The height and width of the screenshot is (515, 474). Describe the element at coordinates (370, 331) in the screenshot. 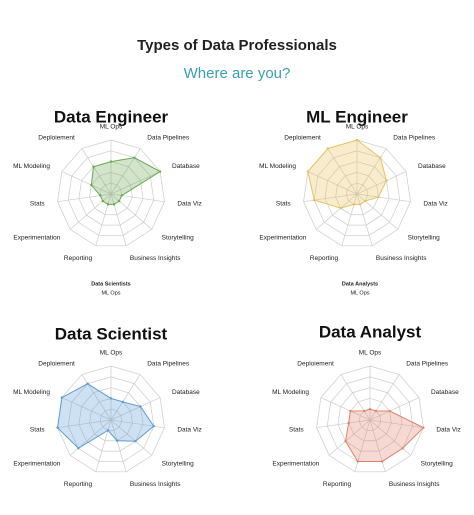

I see `chart-title: Data Analyst` at that location.